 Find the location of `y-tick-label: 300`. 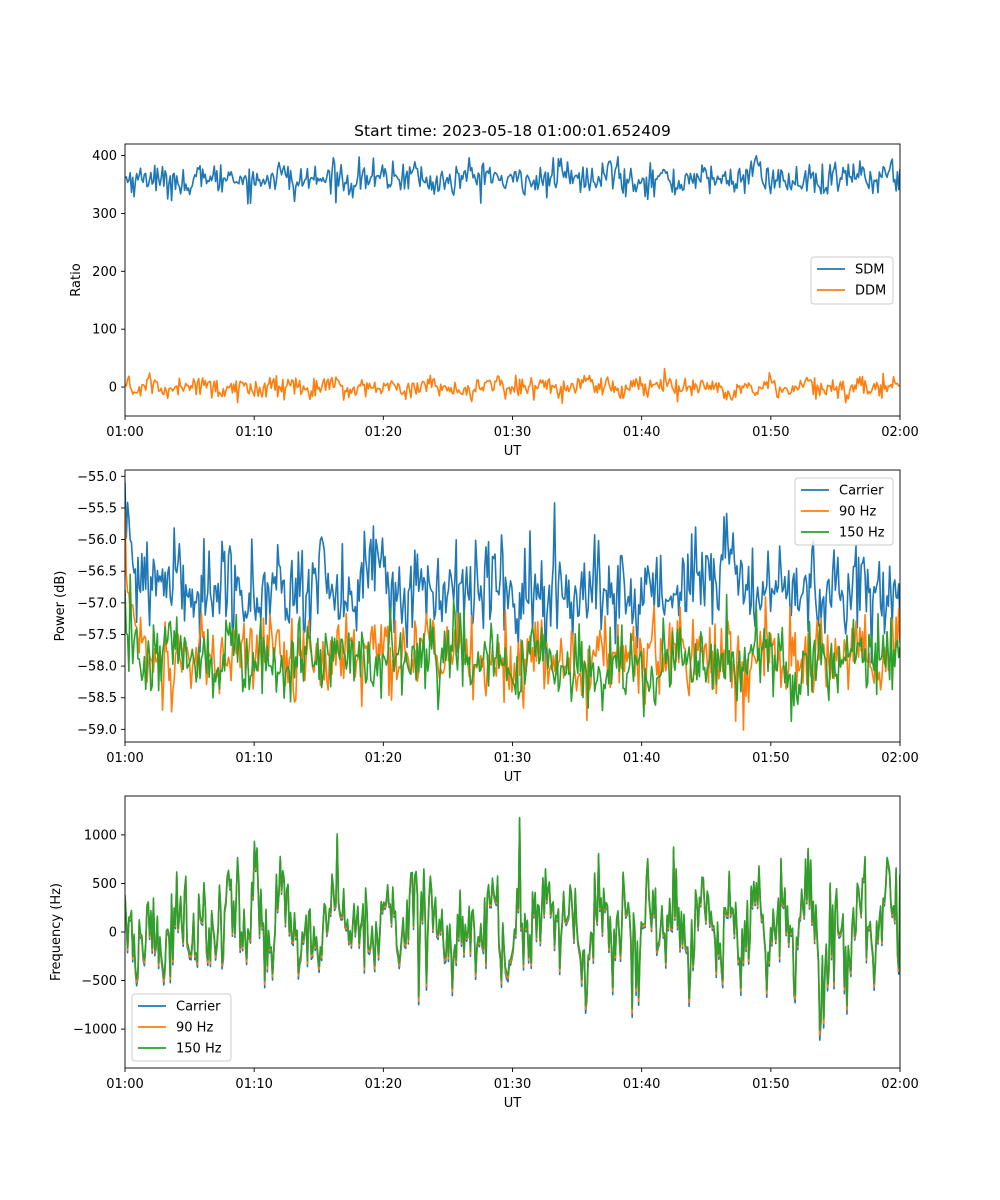

y-tick-label: 300 is located at coordinates (104, 214).